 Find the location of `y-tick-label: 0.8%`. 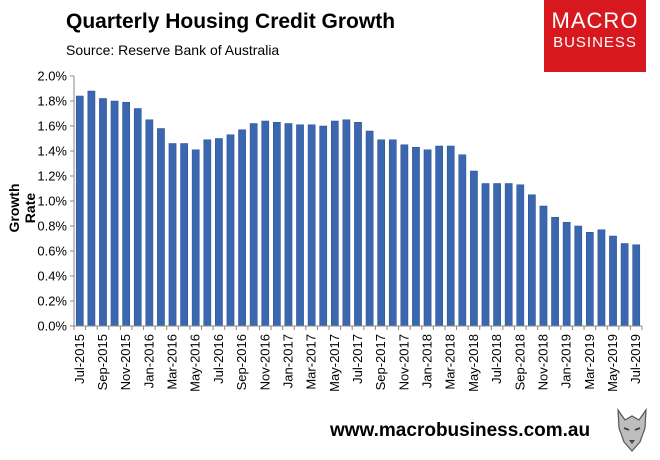

y-tick-label: 0.8% is located at coordinates (52, 226).